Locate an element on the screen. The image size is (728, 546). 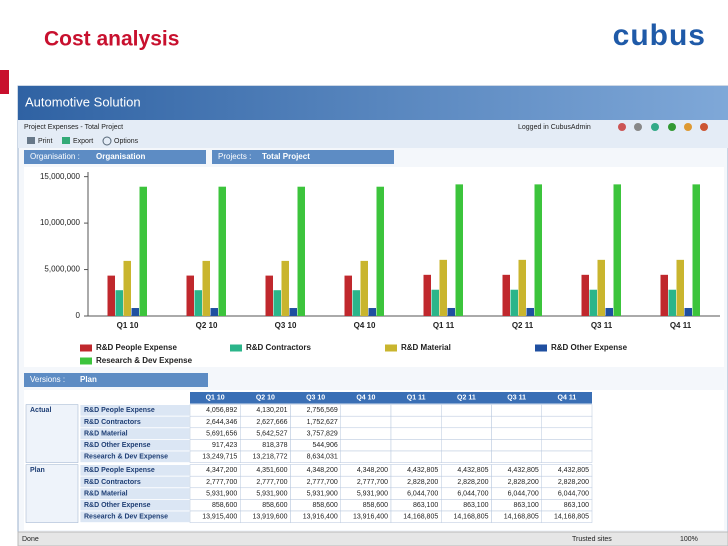
cell-value: 2,777,700 is located at coordinates (221, 482).